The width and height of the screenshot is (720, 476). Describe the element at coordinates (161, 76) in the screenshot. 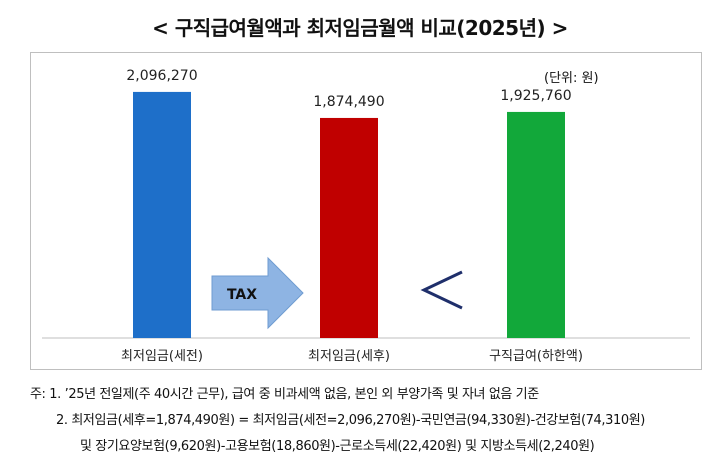

I see `value-label-1: 2,096,270` at that location.